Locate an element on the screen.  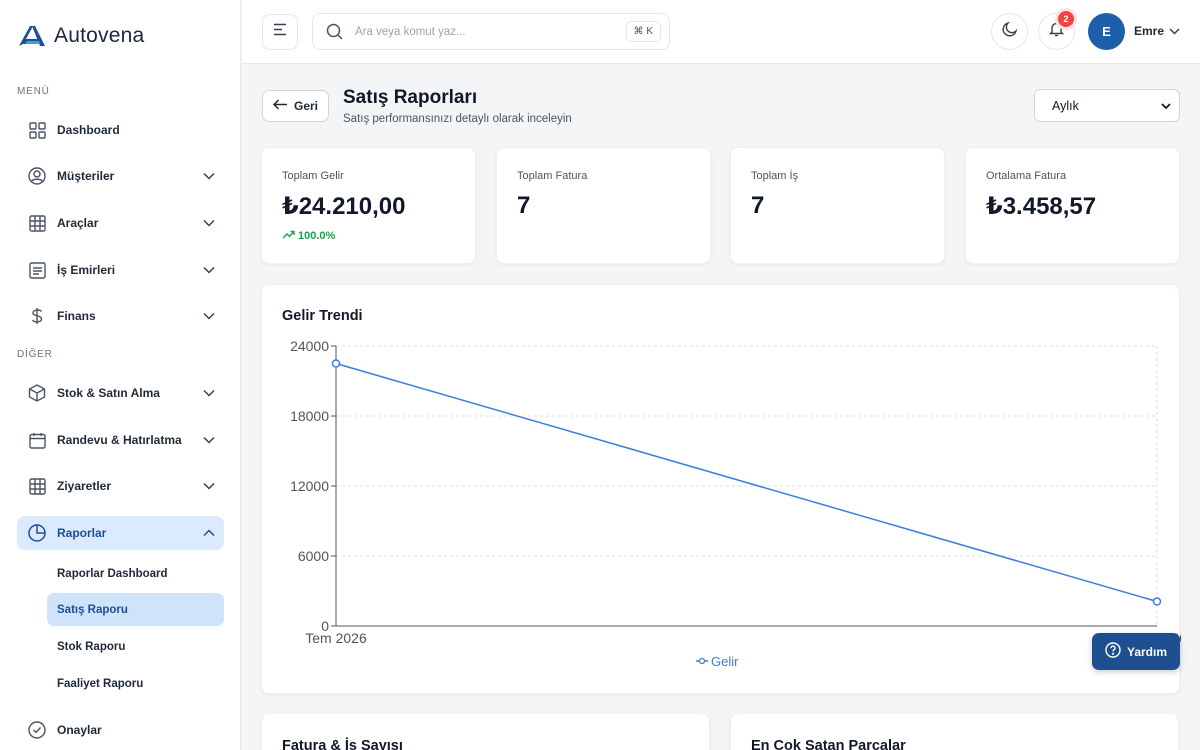
stat-title: Ortalama Fatura is located at coordinates (1026, 176).